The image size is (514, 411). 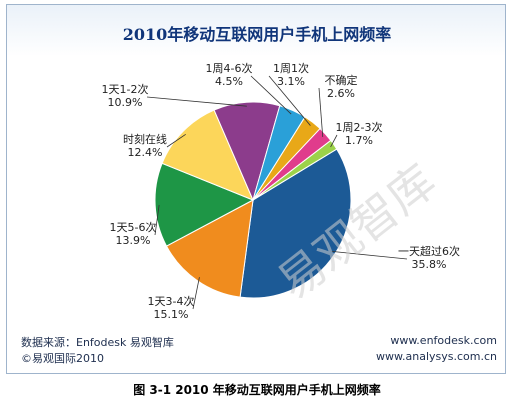 What do you see at coordinates (291, 68) in the screenshot?
I see `slice-label: 1周1次` at bounding box center [291, 68].